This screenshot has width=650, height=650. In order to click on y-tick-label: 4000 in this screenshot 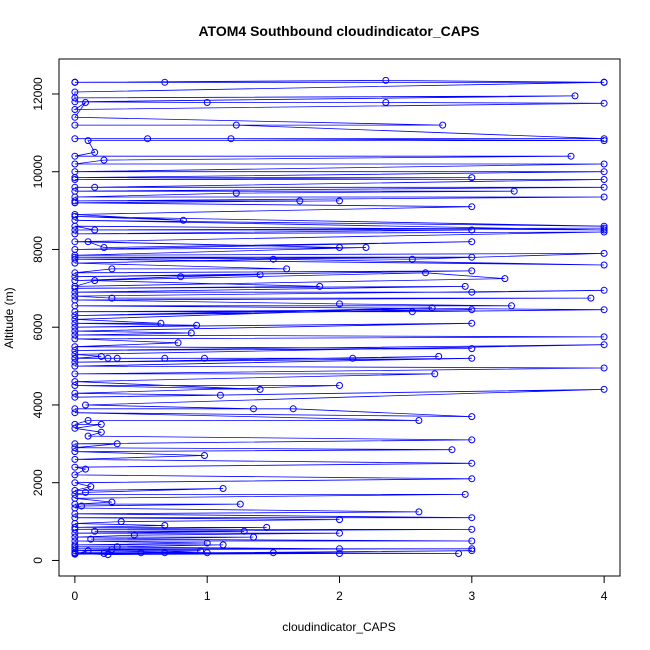, I will do `click(38, 404)`.